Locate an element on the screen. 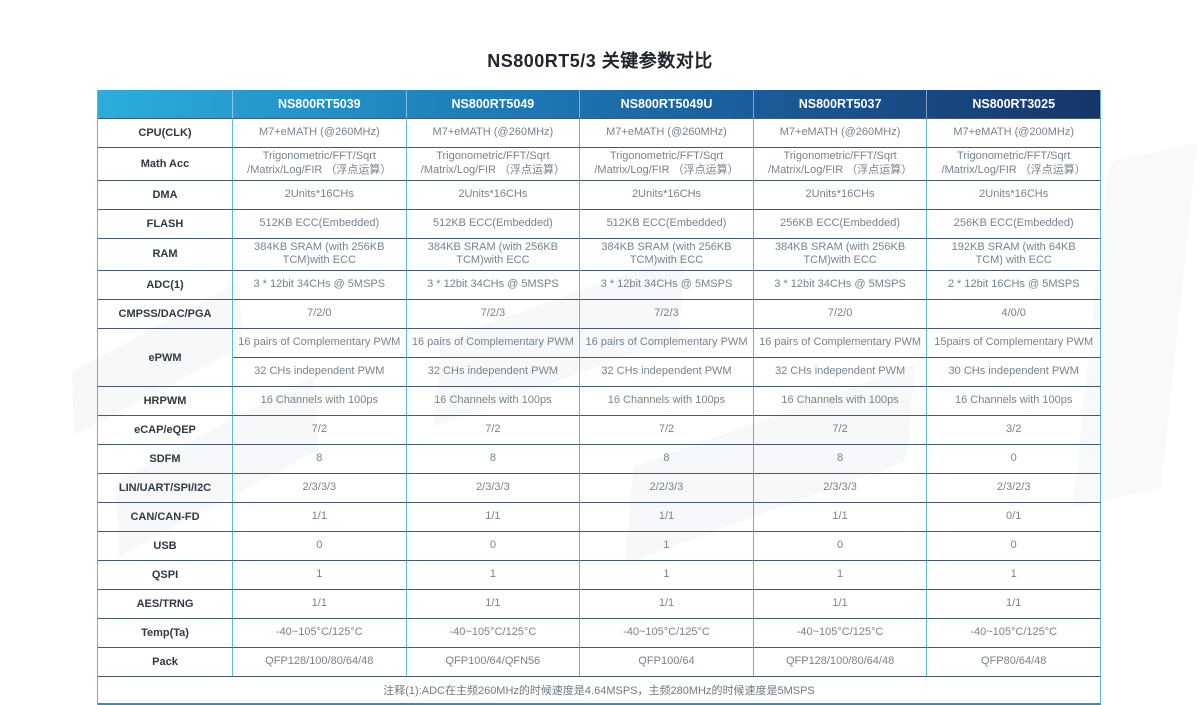  table-row: QSPI 1 1 1 1 1 is located at coordinates (599, 575).